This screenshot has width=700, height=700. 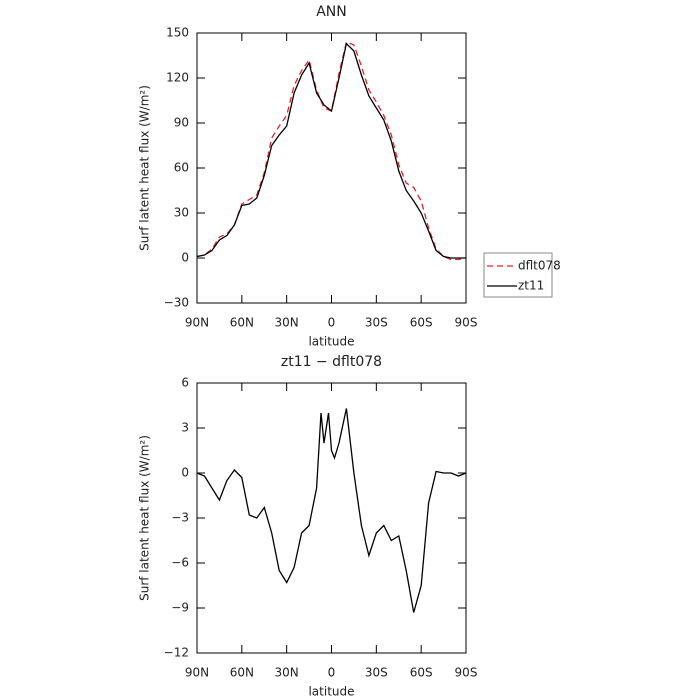 I want to click on legend: dflt078 zt11, so click(x=522, y=275).